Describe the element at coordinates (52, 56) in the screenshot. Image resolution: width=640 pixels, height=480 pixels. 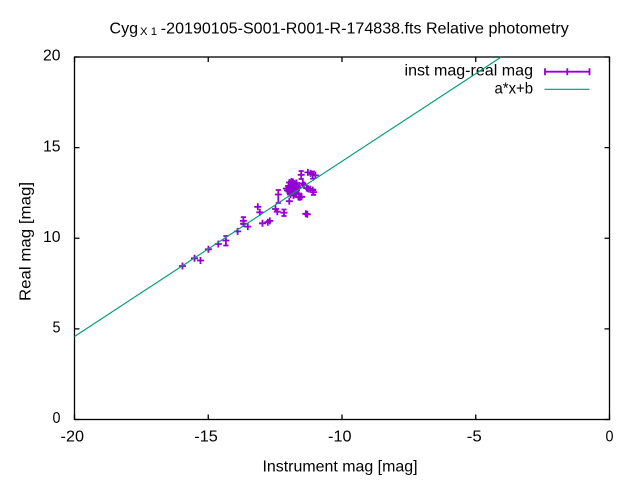
I see `svg-text: 20` at that location.